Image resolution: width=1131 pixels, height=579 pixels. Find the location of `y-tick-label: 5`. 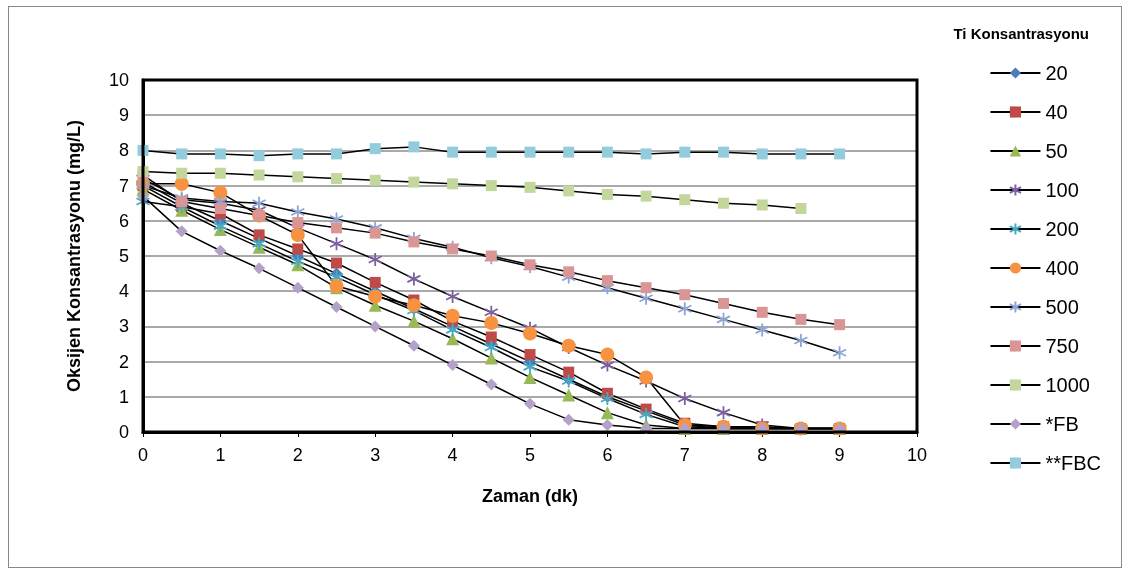

y-tick-label: 5 is located at coordinates (123, 256).